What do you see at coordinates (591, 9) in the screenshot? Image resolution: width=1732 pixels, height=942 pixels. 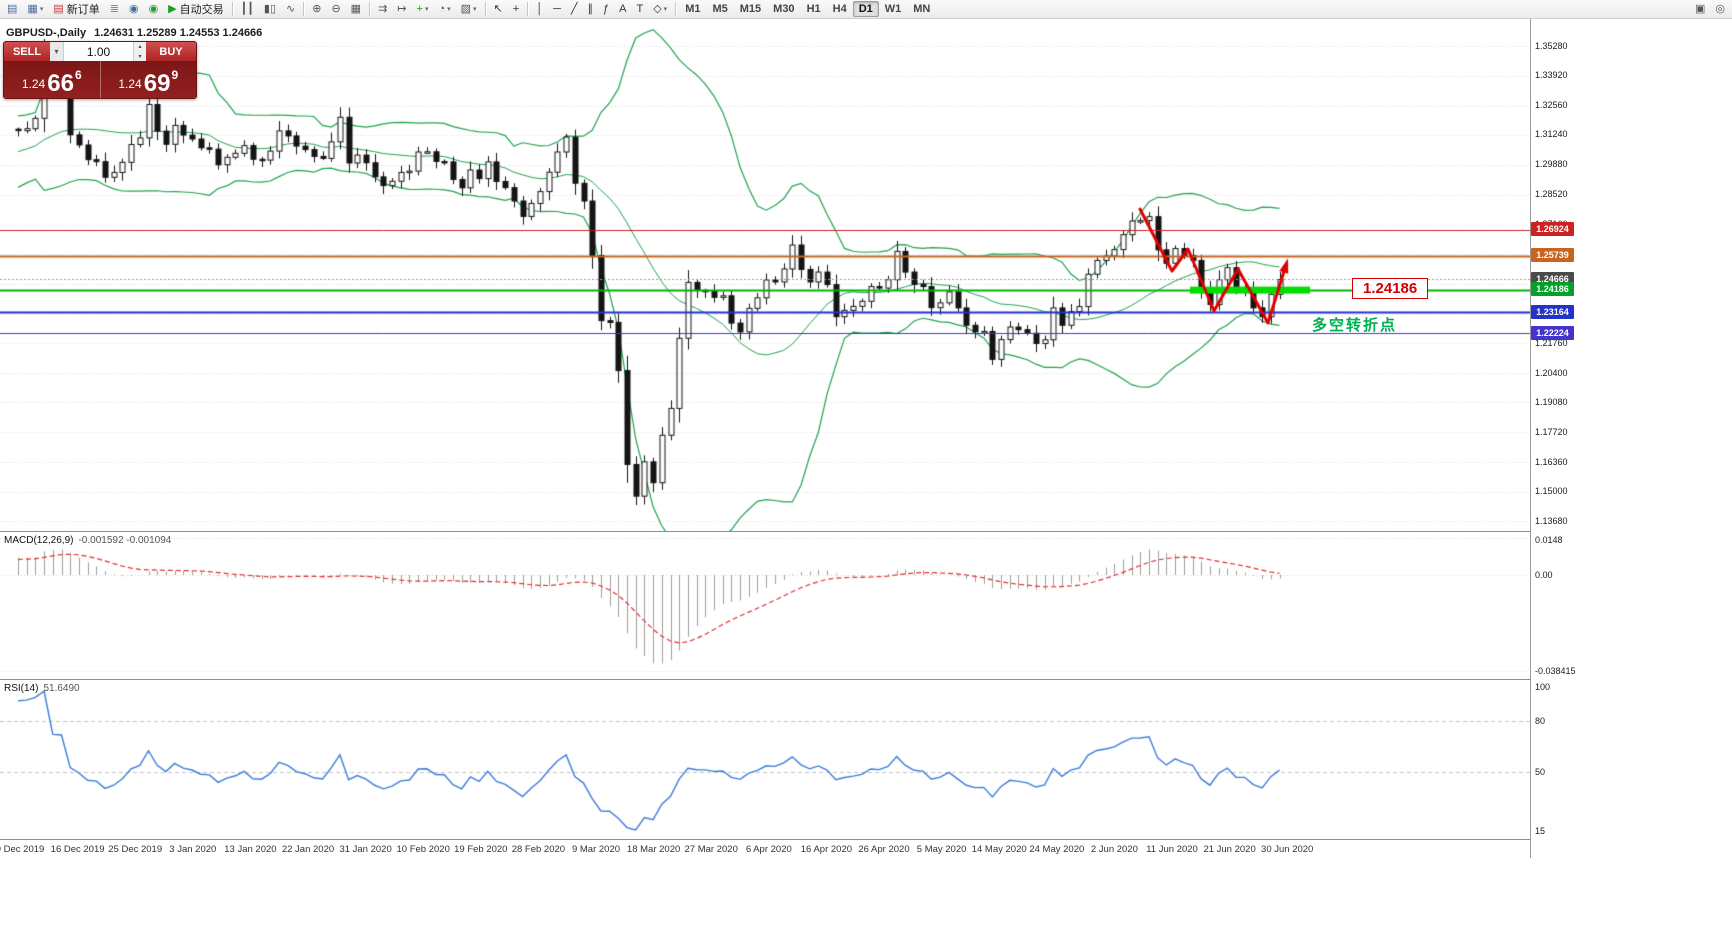 I see `equidistant-channel-icon: ∥` at bounding box center [591, 9].